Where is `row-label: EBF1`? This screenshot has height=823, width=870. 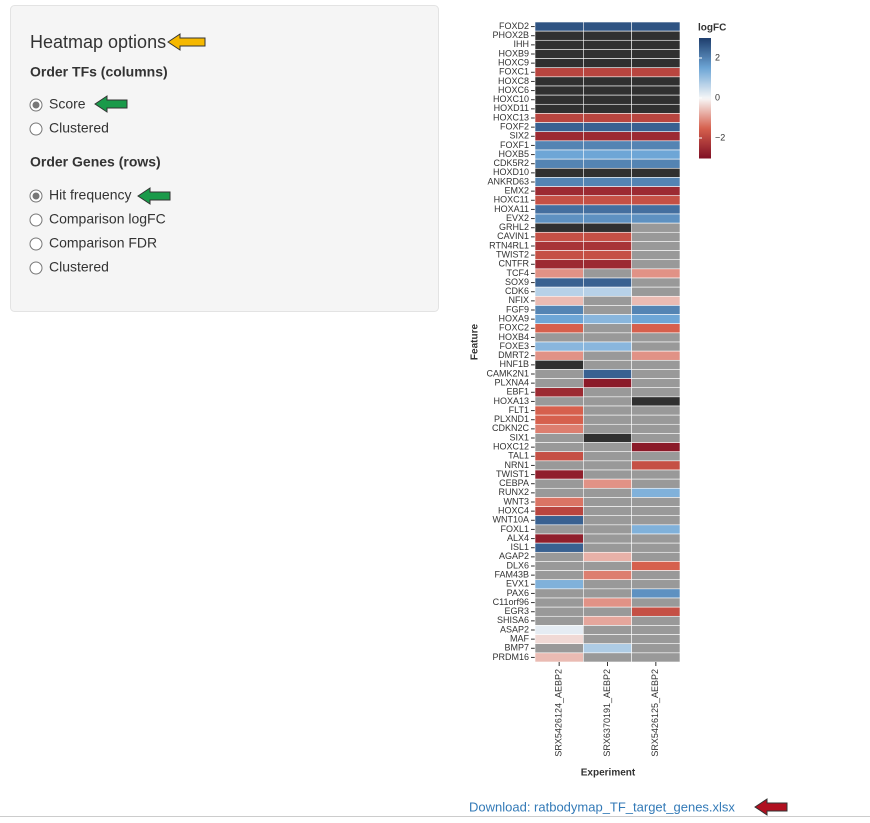 row-label: EBF1 is located at coordinates (517, 392).